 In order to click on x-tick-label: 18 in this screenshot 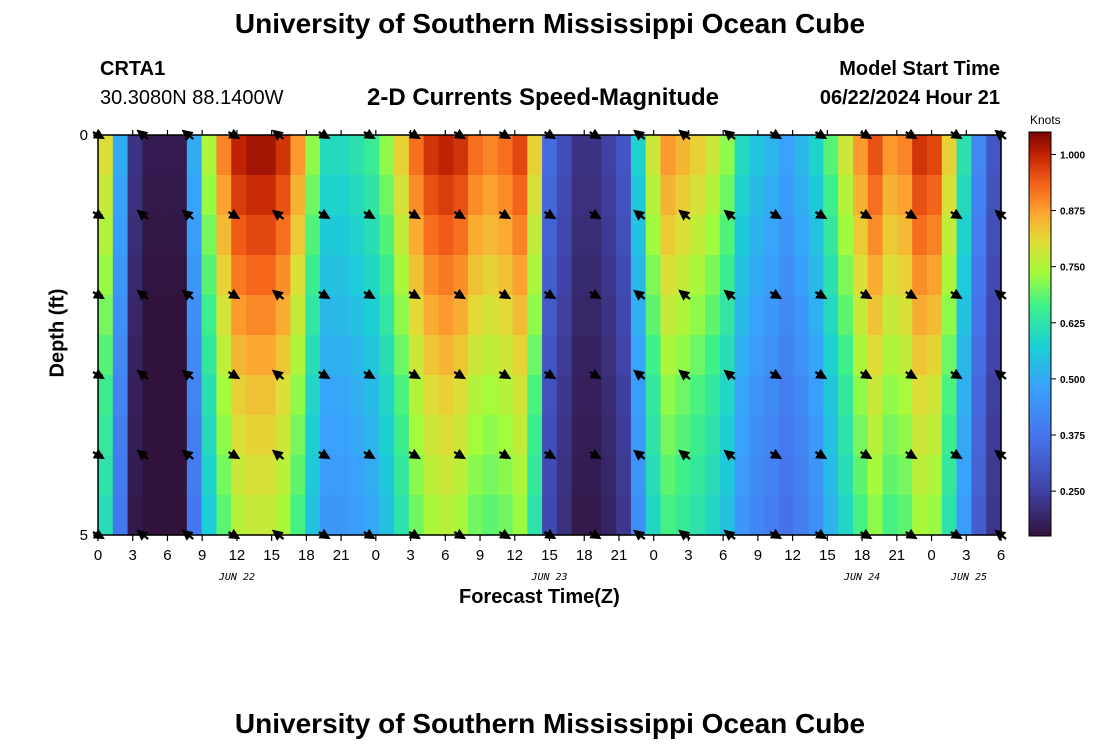, I will do `click(862, 555)`.